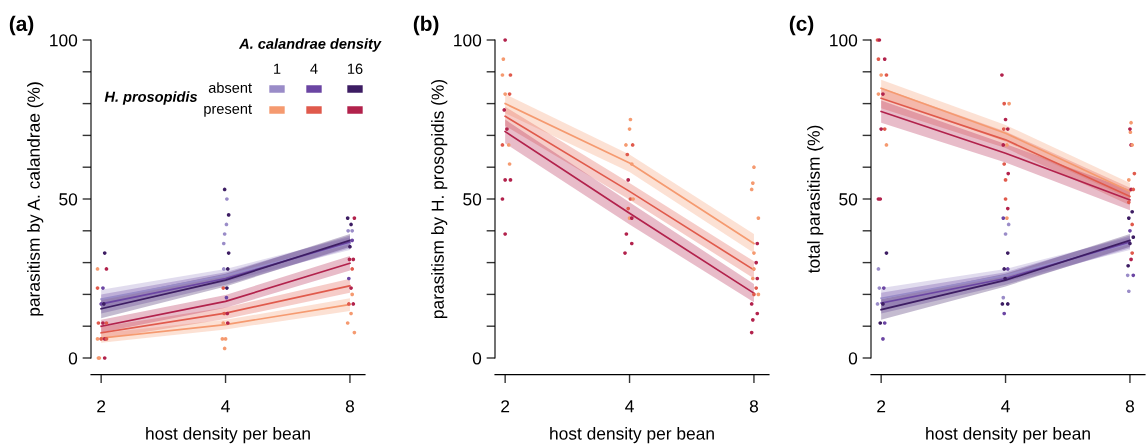  What do you see at coordinates (426, 25) in the screenshot?
I see `chart-title: (b)` at bounding box center [426, 25].